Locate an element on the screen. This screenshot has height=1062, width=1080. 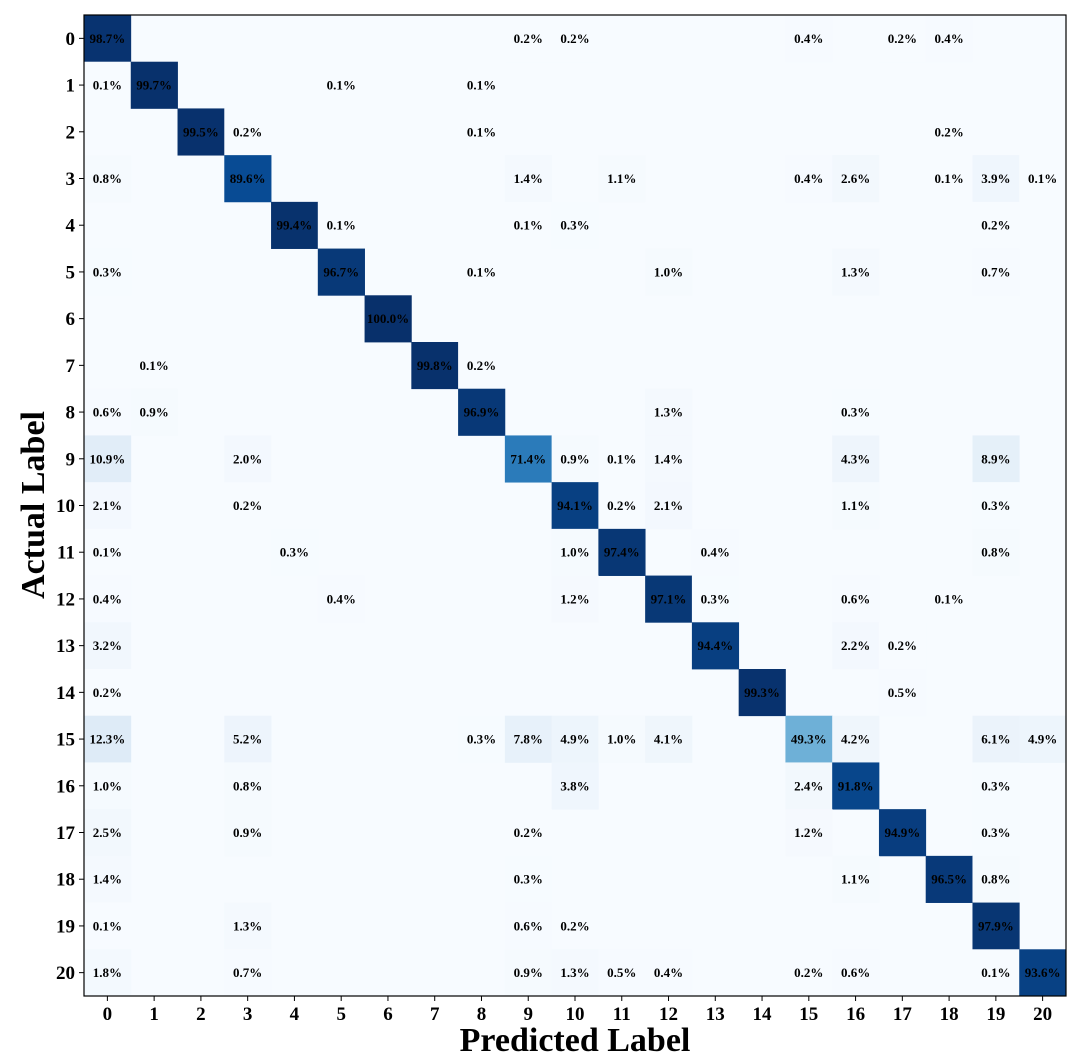
cell-value-label: 0.4% is located at coordinates (668, 972).